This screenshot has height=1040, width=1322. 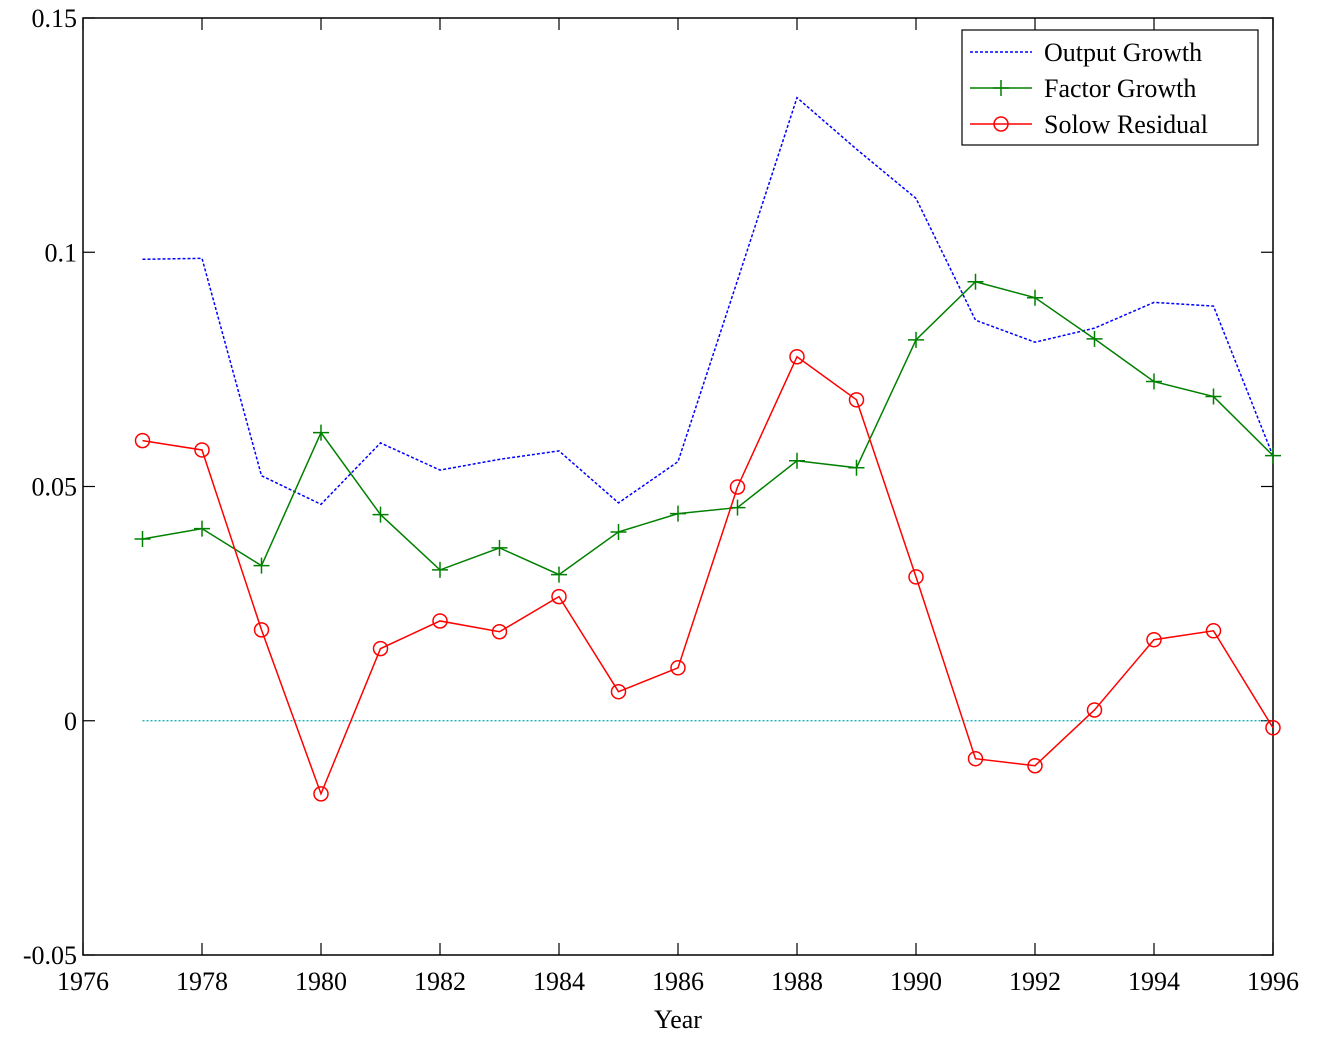 I want to click on x-tick-label: 1984, so click(x=559, y=981).